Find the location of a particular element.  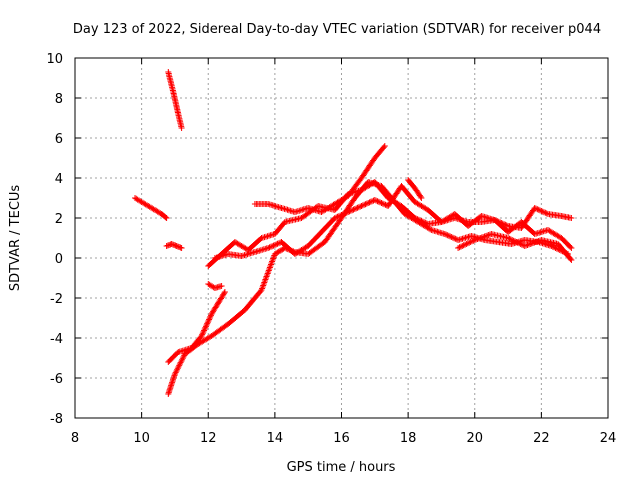

y-tick-label: 2 is located at coordinates (59, 219).